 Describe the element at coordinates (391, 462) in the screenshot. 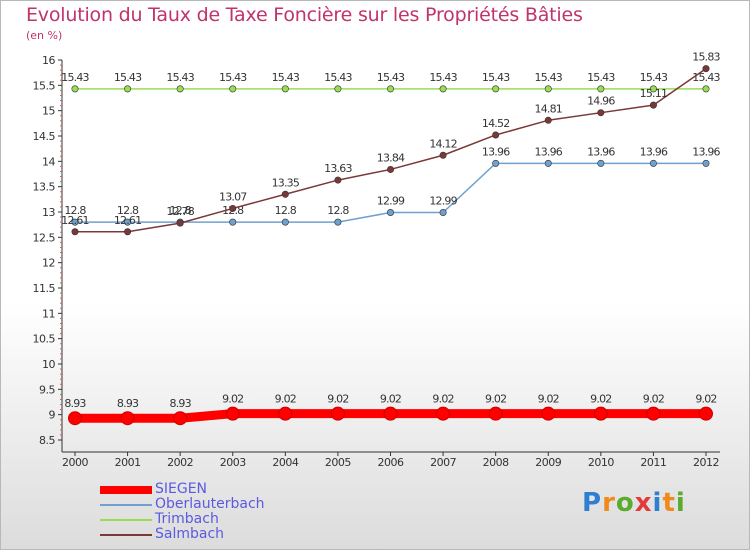

I see `x-tick-label: 2006` at that location.